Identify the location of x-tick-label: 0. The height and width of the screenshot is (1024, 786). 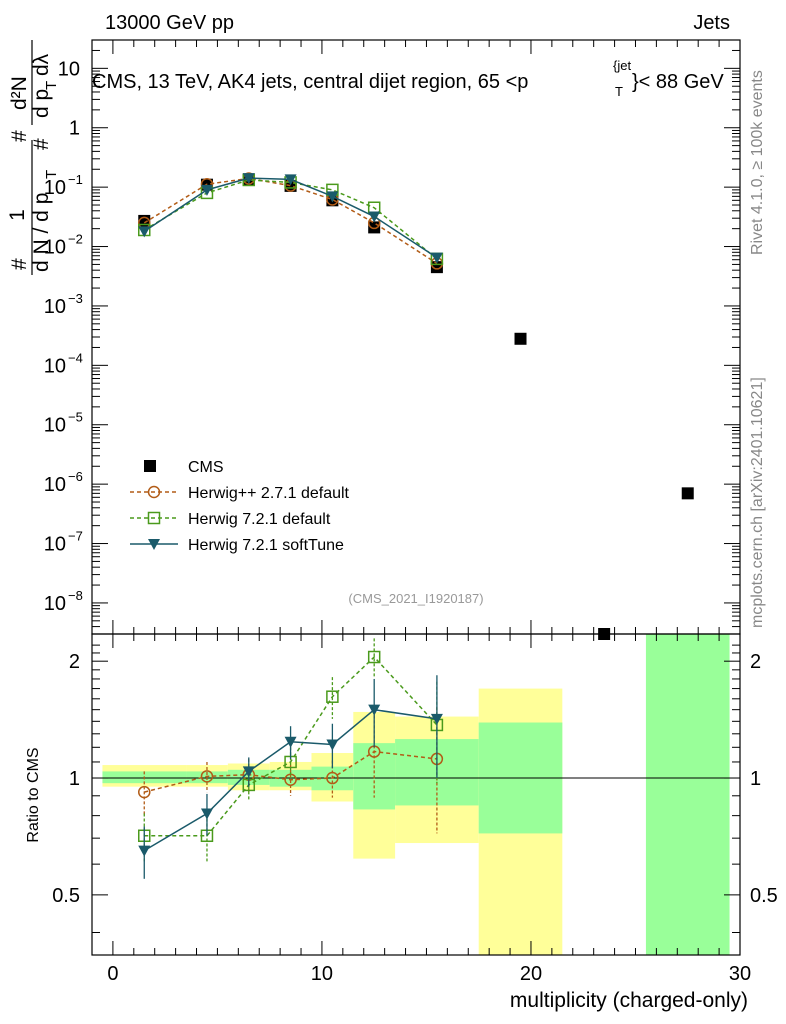
(112, 974).